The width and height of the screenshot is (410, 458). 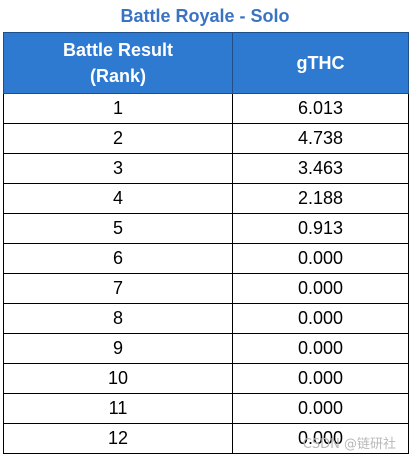 I want to click on table-row: 1 6.013, so click(x=206, y=108).